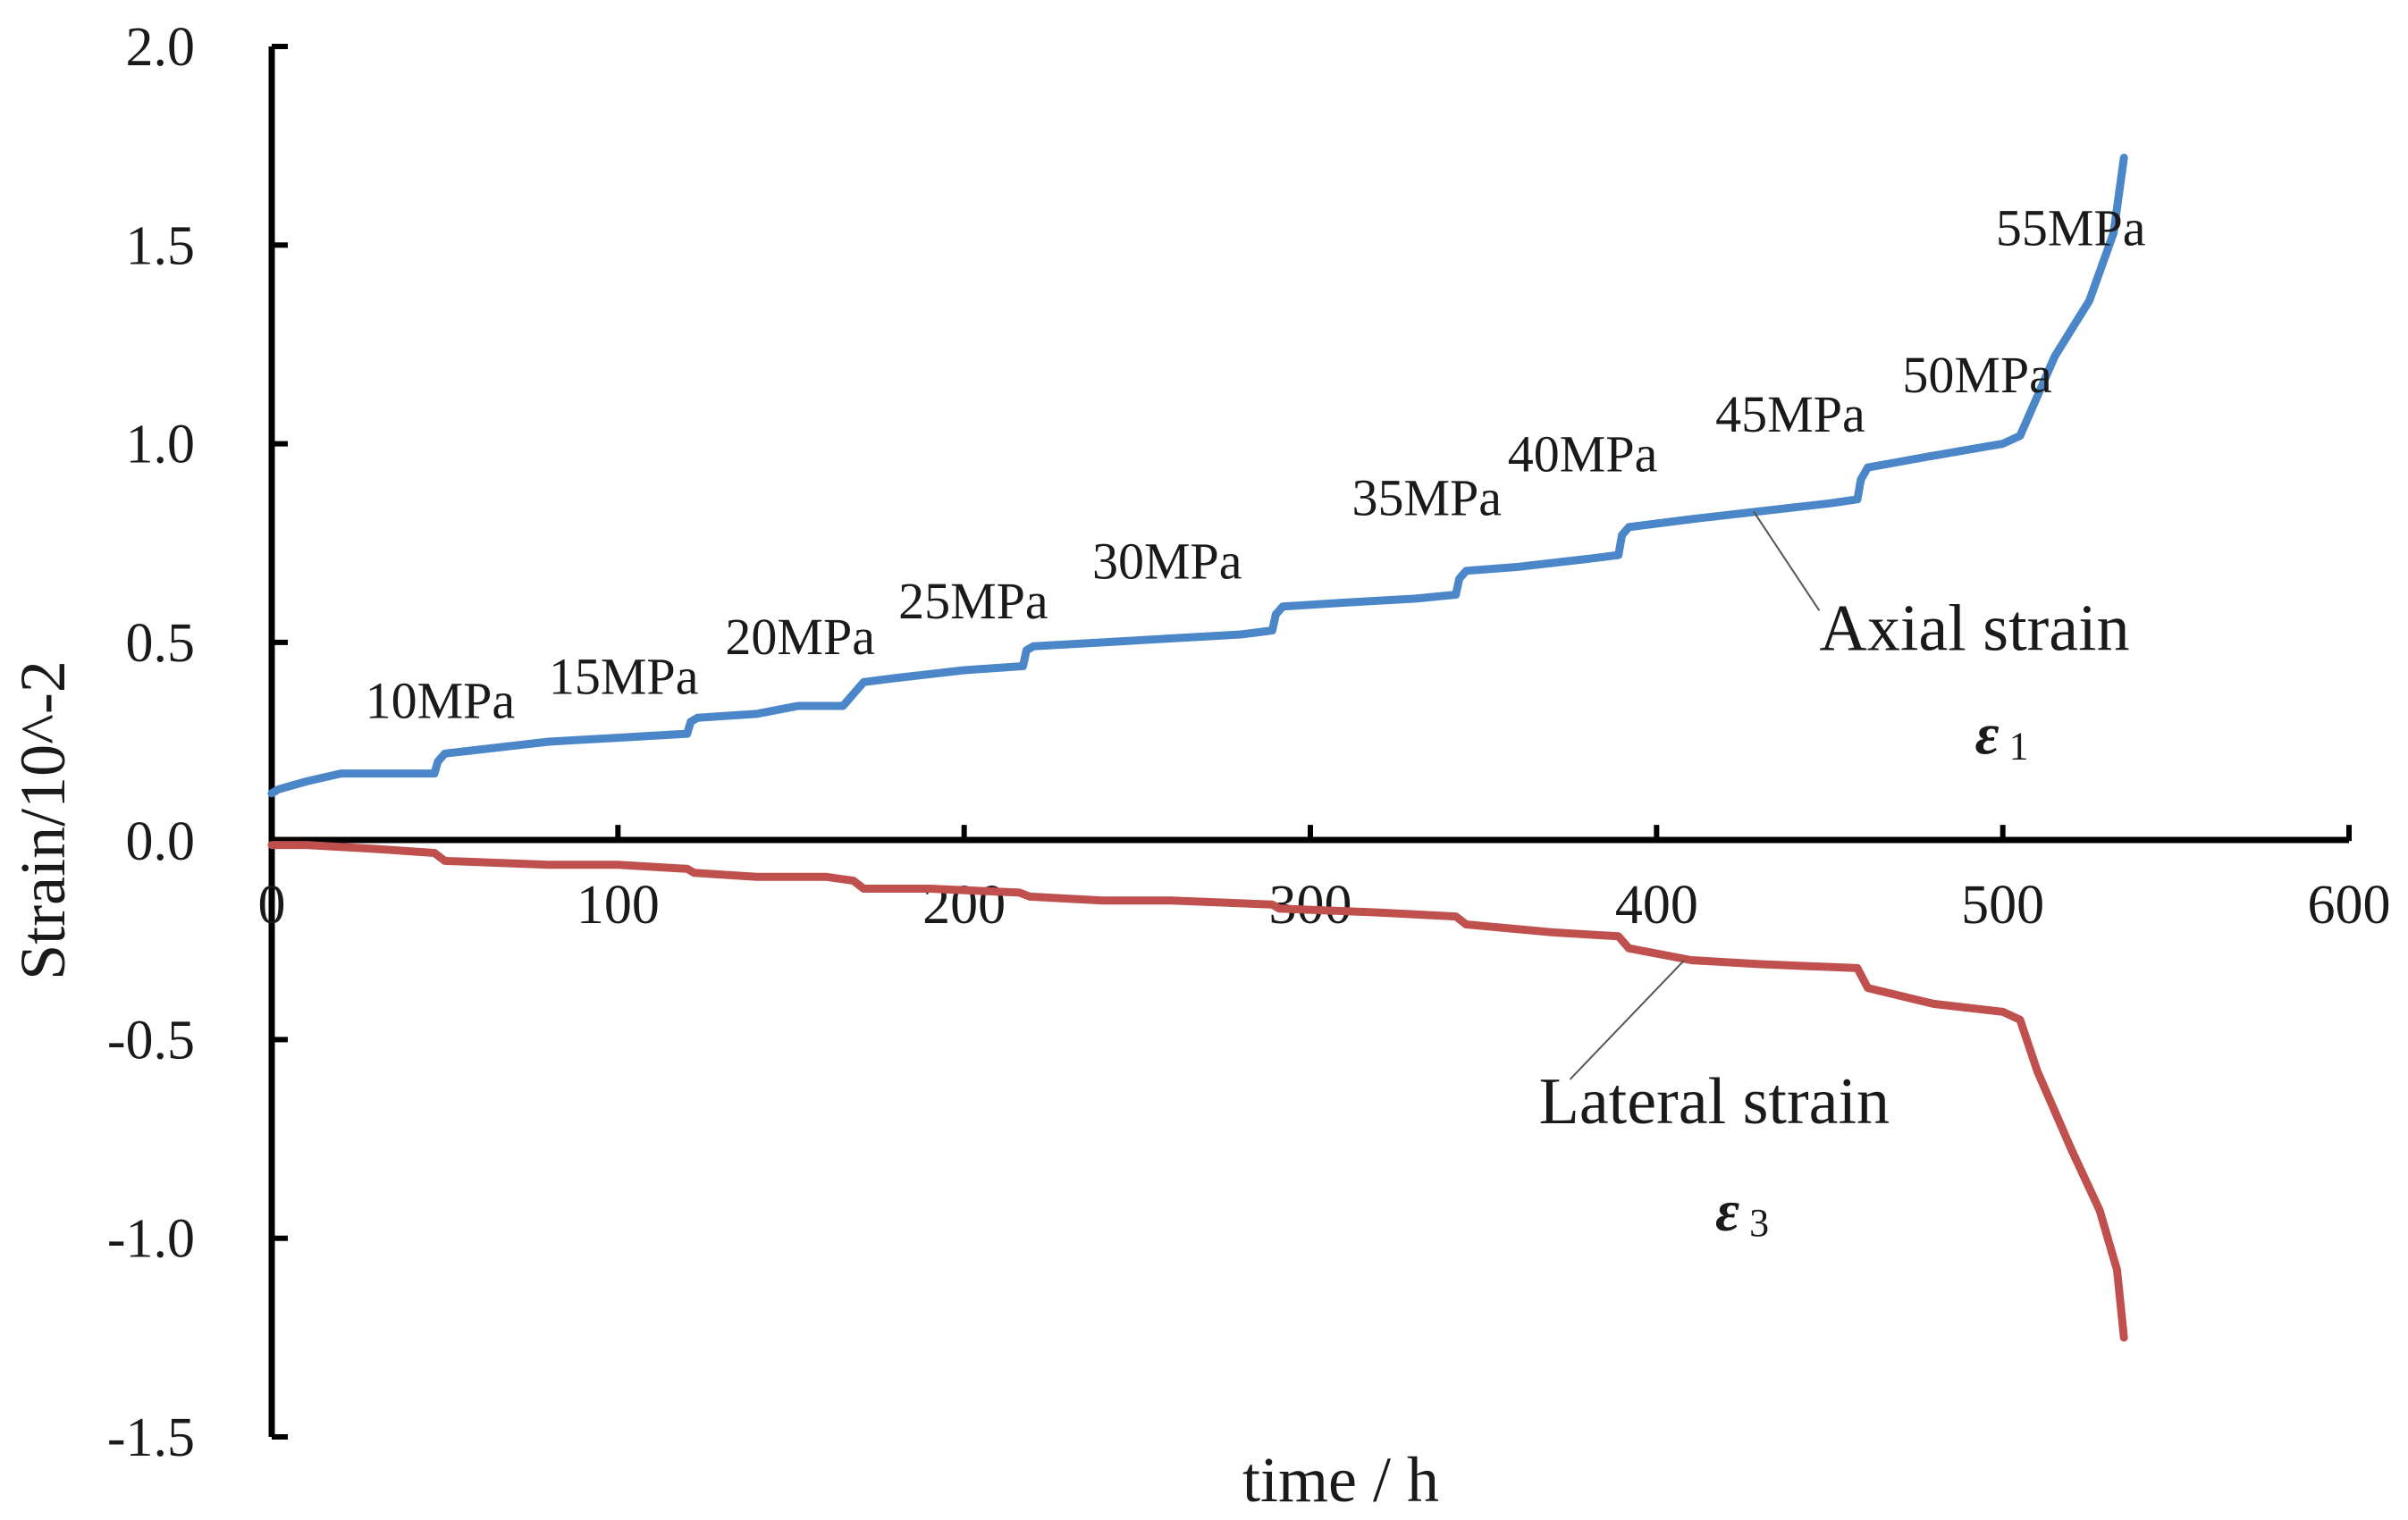 This screenshot has width=2408, height=1520. What do you see at coordinates (1583, 454) in the screenshot?
I see `stress-label: 40MPa` at bounding box center [1583, 454].